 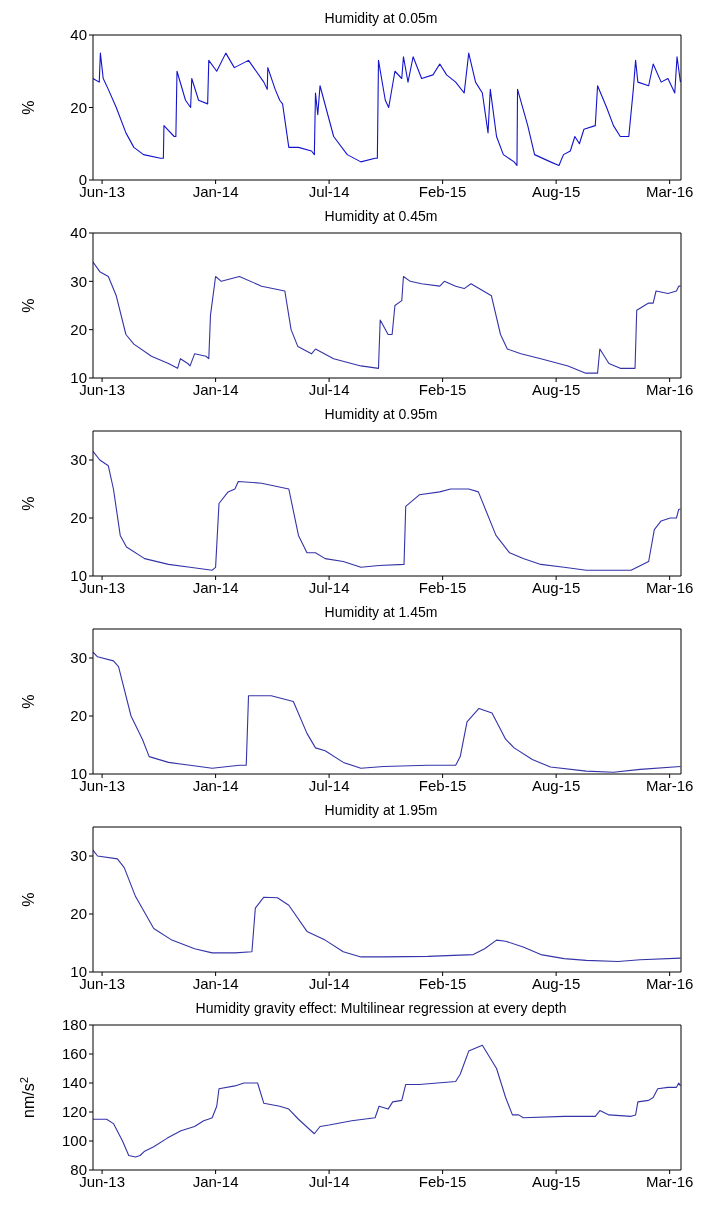 I want to click on y-tick-label: 180, so click(x=74, y=1025).